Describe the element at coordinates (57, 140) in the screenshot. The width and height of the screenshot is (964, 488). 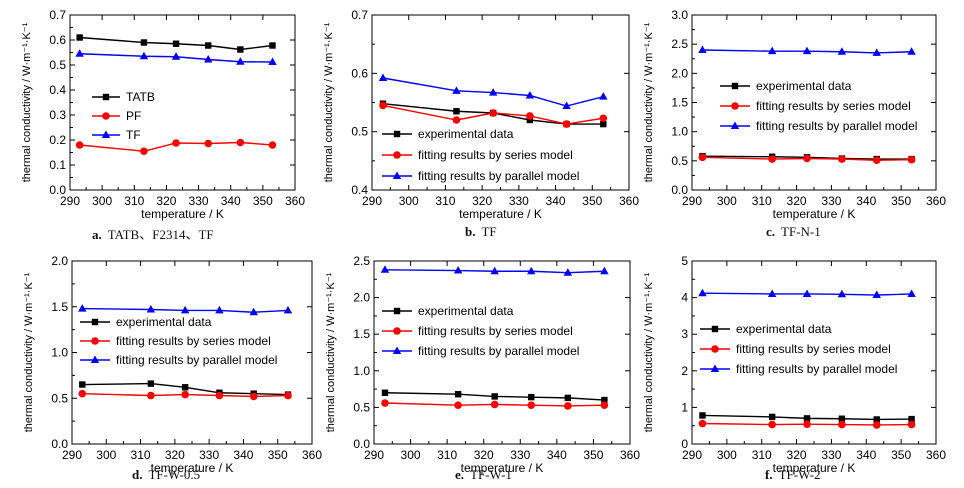
I see `y-tick-label: 0.2` at that location.